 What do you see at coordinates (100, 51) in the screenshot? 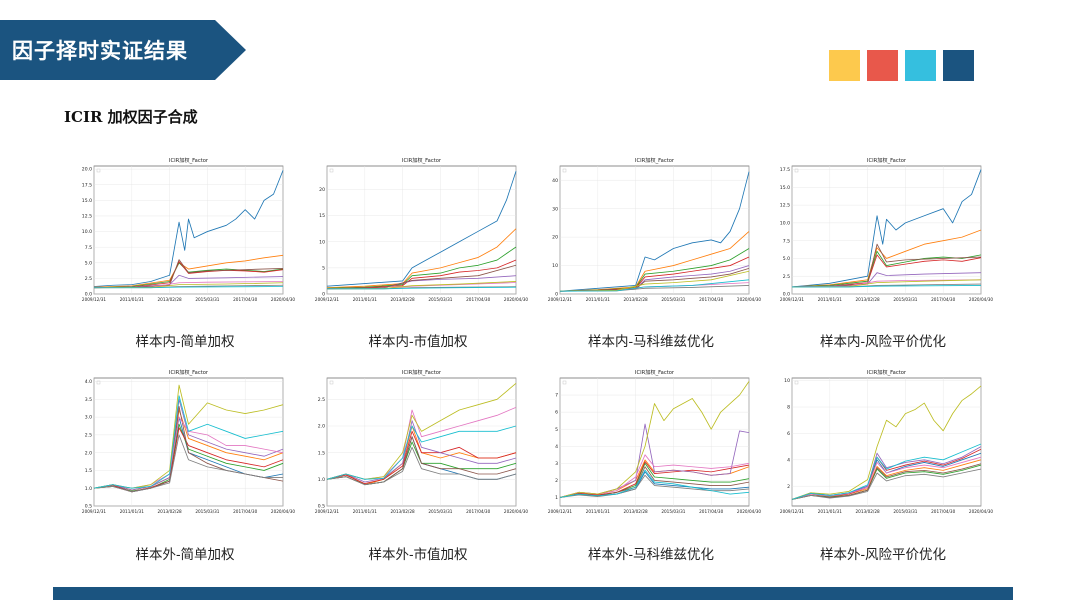
I see `page-title: 因子择时实证结果` at bounding box center [100, 51].